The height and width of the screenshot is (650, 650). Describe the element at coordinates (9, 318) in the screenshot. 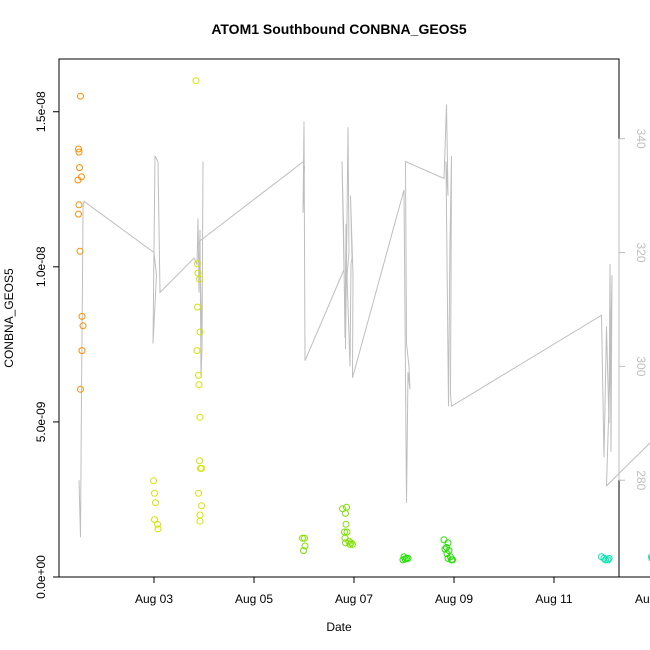

I see `y-axis-label: CONBNA_GEOS5` at that location.